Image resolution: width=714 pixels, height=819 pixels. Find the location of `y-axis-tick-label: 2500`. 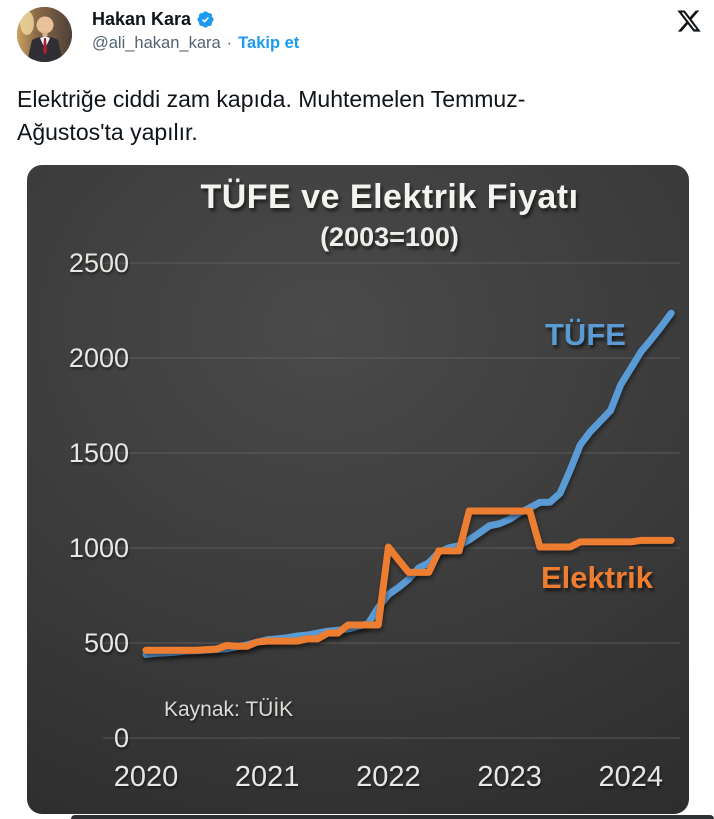

y-axis-tick-label: 2500 is located at coordinates (98, 263).